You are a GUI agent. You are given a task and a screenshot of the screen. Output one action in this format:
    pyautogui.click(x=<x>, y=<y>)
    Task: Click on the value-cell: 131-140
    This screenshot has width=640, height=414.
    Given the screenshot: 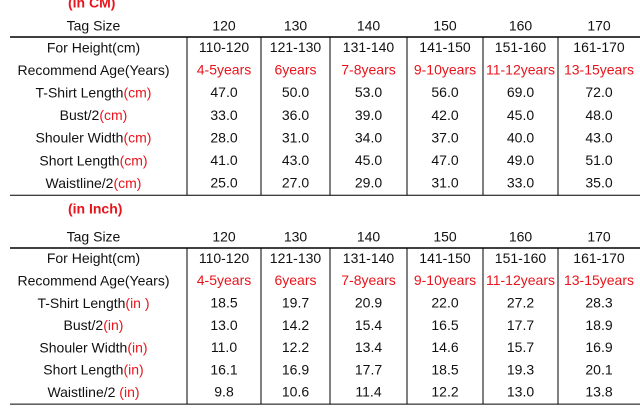 What is the action you would take?
    pyautogui.click(x=369, y=47)
    